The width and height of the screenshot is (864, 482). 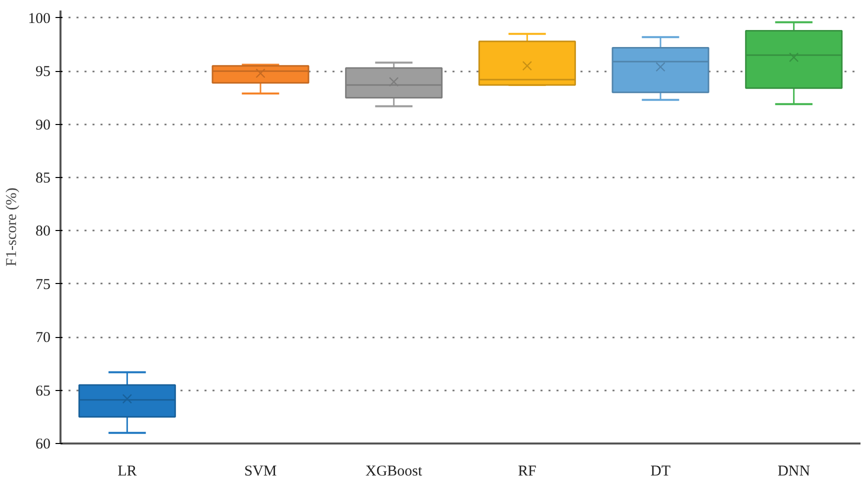 I want to click on y-tick-label: 75, so click(x=43, y=284).